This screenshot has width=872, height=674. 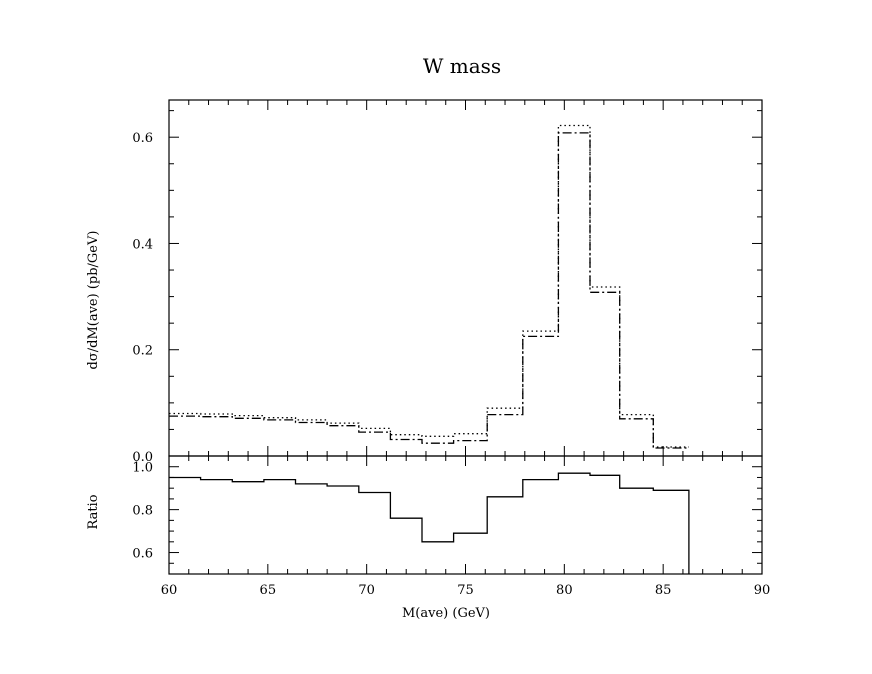 What do you see at coordinates (142, 298) in the screenshot?
I see `main-tick-labels: 0.0 0.2 0.4 0.6` at bounding box center [142, 298].